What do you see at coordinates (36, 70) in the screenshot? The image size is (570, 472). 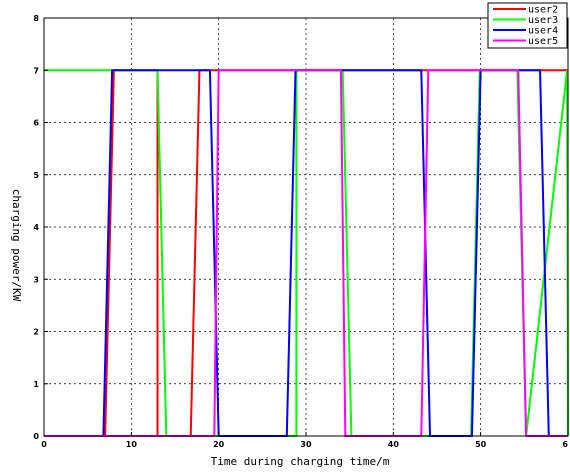 I see `y-tick-label: 7` at bounding box center [36, 70].